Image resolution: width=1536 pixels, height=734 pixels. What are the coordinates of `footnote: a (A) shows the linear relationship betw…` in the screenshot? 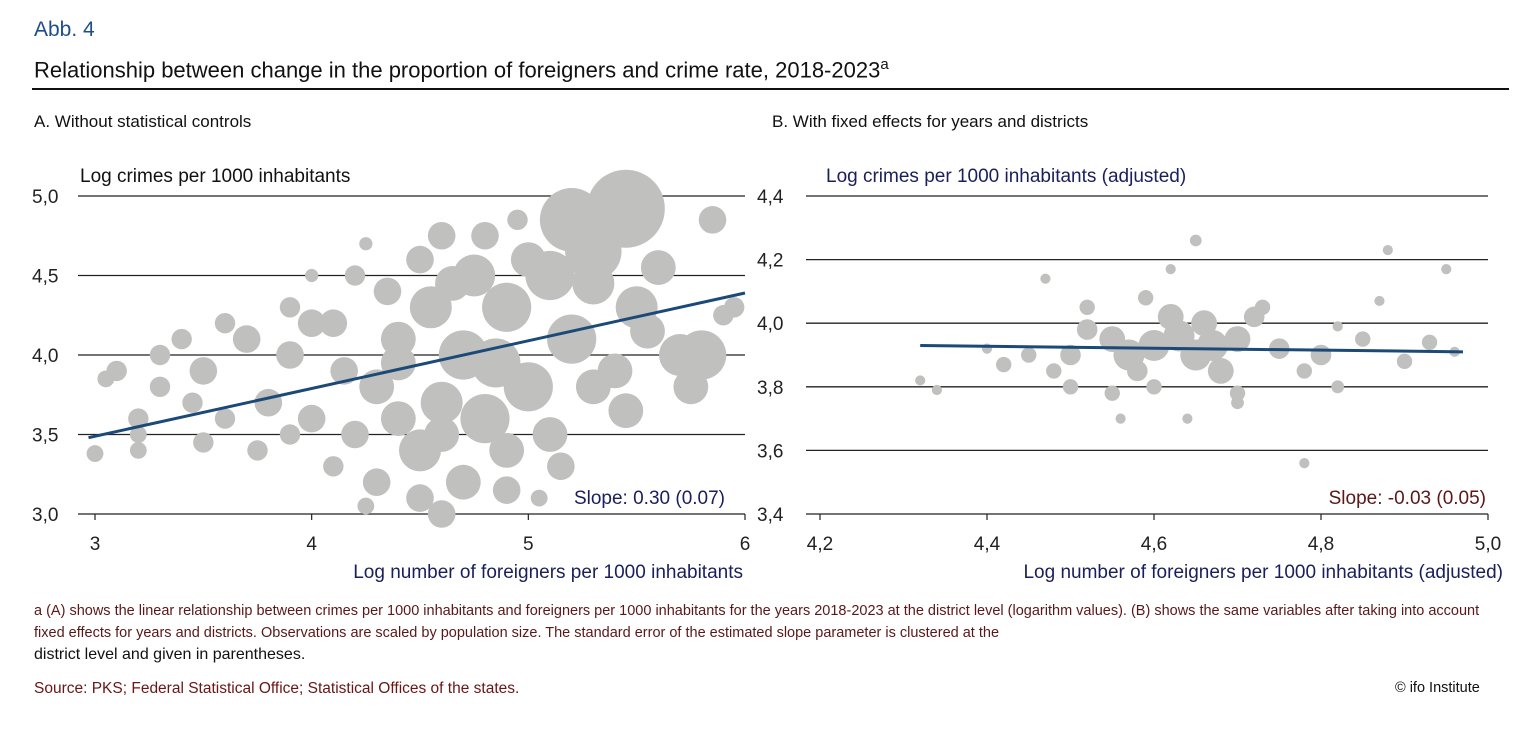 It's located at (769, 633).